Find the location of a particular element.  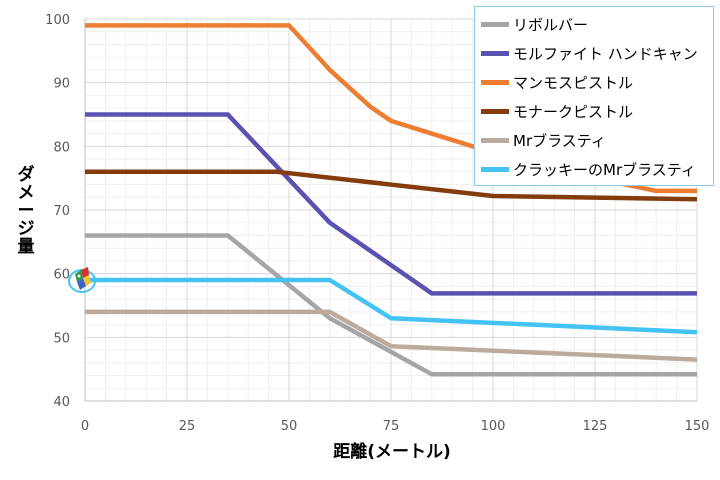

legend-label: Mrブラスティ is located at coordinates (559, 140).